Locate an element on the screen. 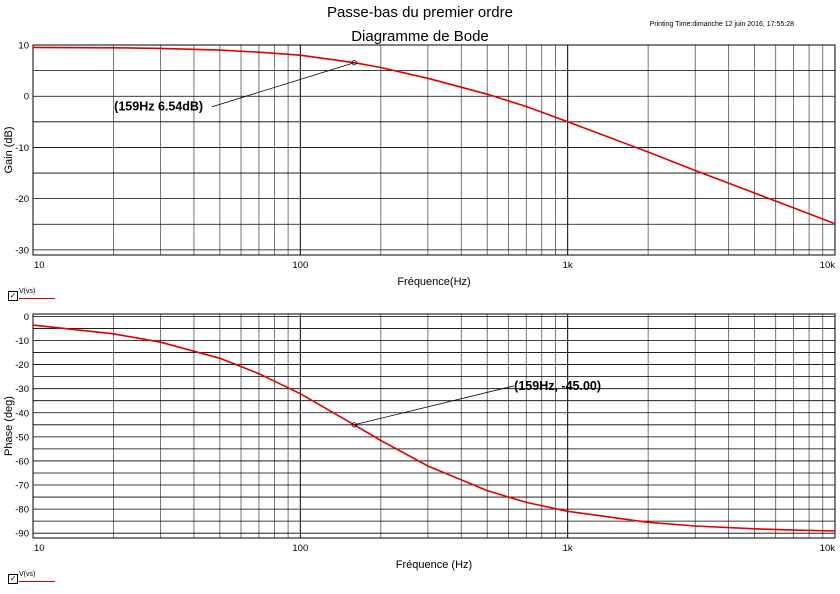  annotation-label: (159Hz 6.54dB) is located at coordinates (158, 107).